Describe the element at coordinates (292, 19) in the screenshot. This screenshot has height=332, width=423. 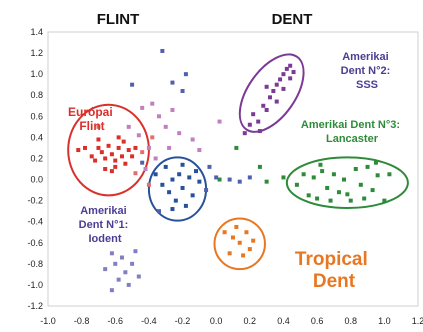
I see `dent-header: DENT` at that location.